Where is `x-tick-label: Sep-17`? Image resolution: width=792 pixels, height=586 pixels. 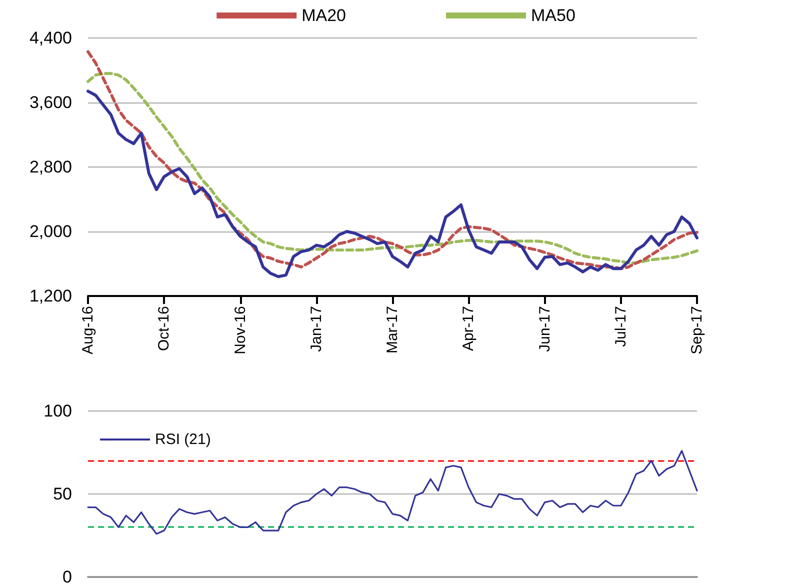 x-tick-label: Sep-17 is located at coordinates (697, 330).